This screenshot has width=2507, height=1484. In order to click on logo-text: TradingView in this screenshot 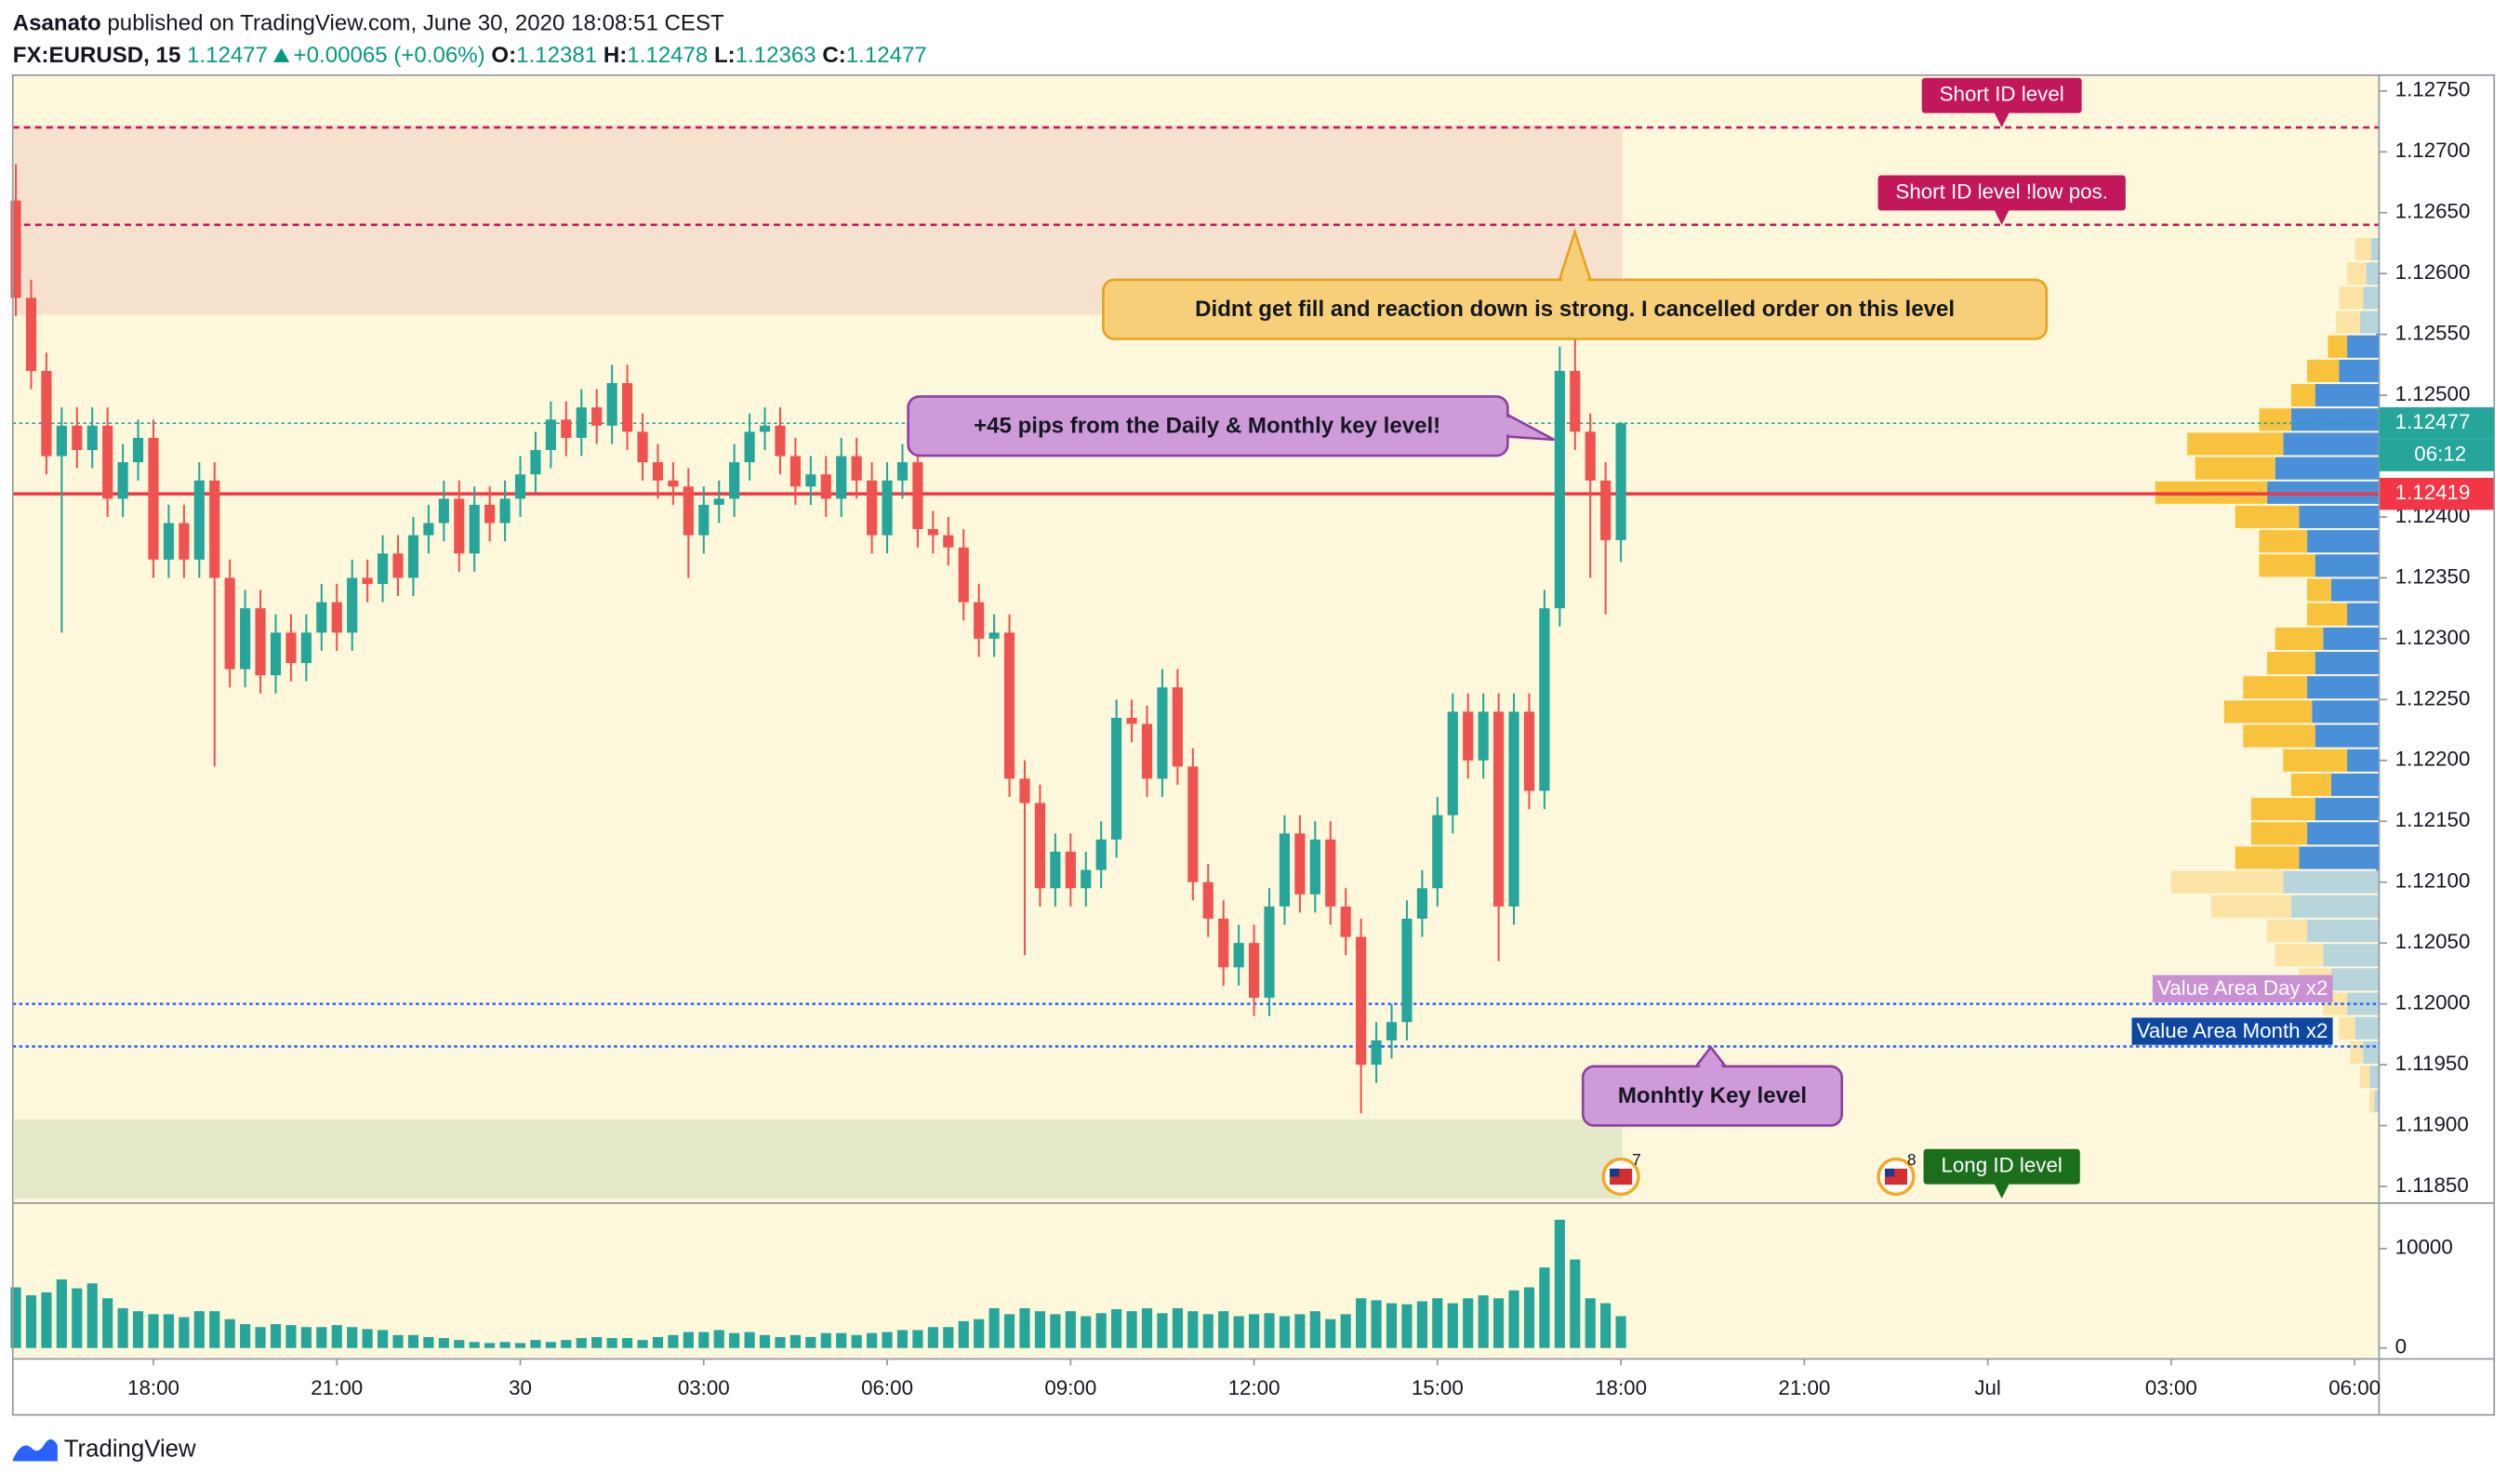, I will do `click(130, 1449)`.